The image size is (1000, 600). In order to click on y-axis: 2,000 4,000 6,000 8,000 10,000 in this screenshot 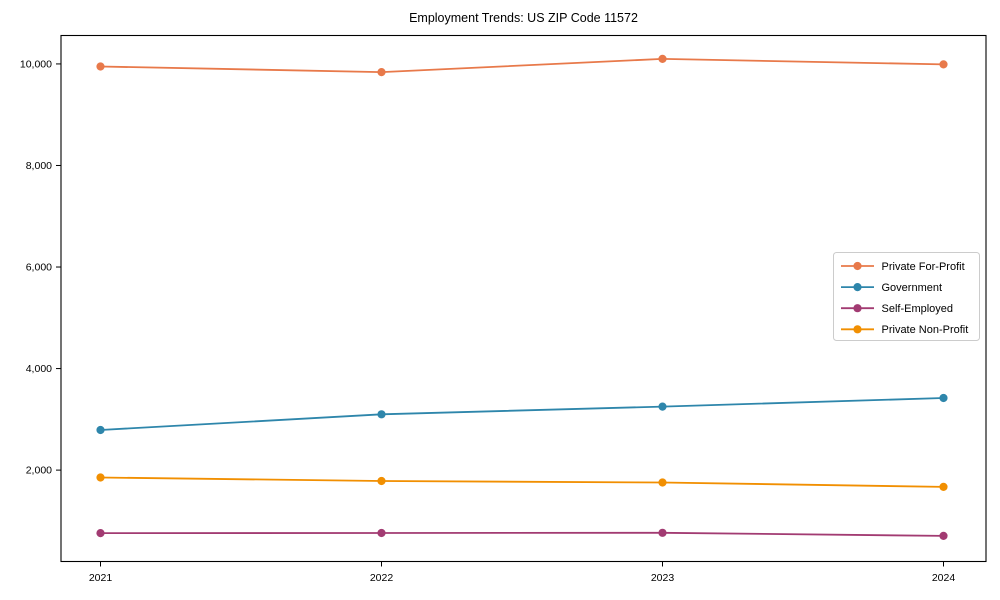, I will do `click(40, 268)`.